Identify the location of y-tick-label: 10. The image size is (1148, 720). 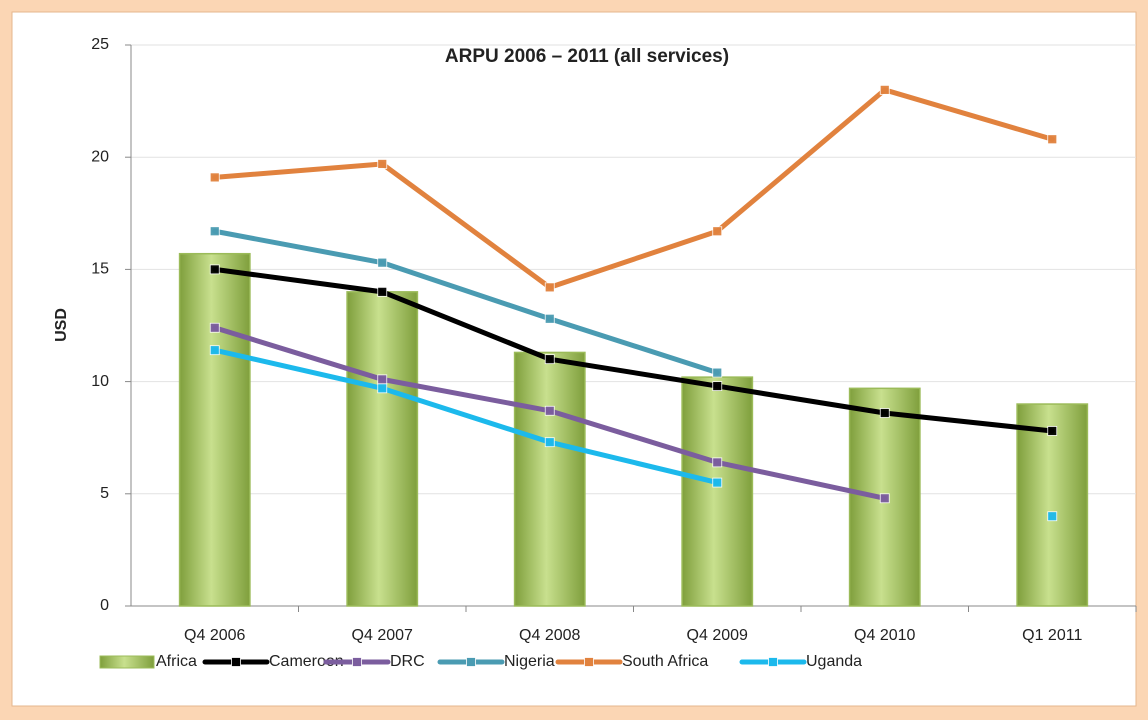
(100, 381).